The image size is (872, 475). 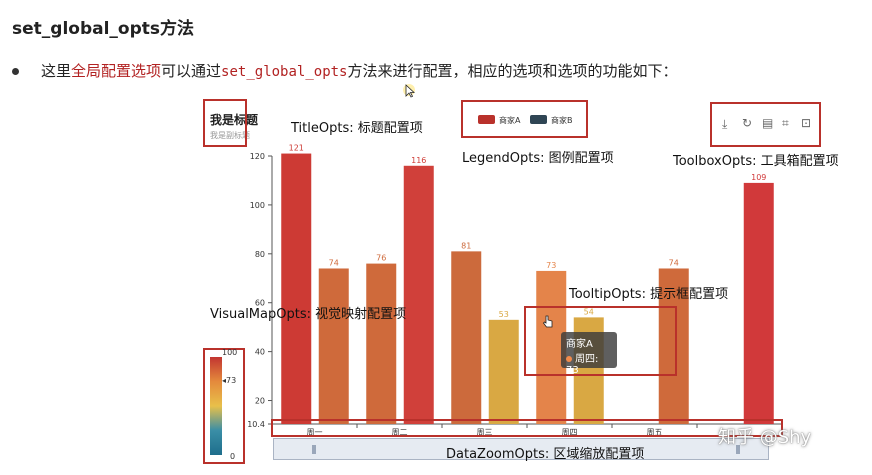 I want to click on visualmap-pointer-label: ◂73, so click(x=229, y=380).